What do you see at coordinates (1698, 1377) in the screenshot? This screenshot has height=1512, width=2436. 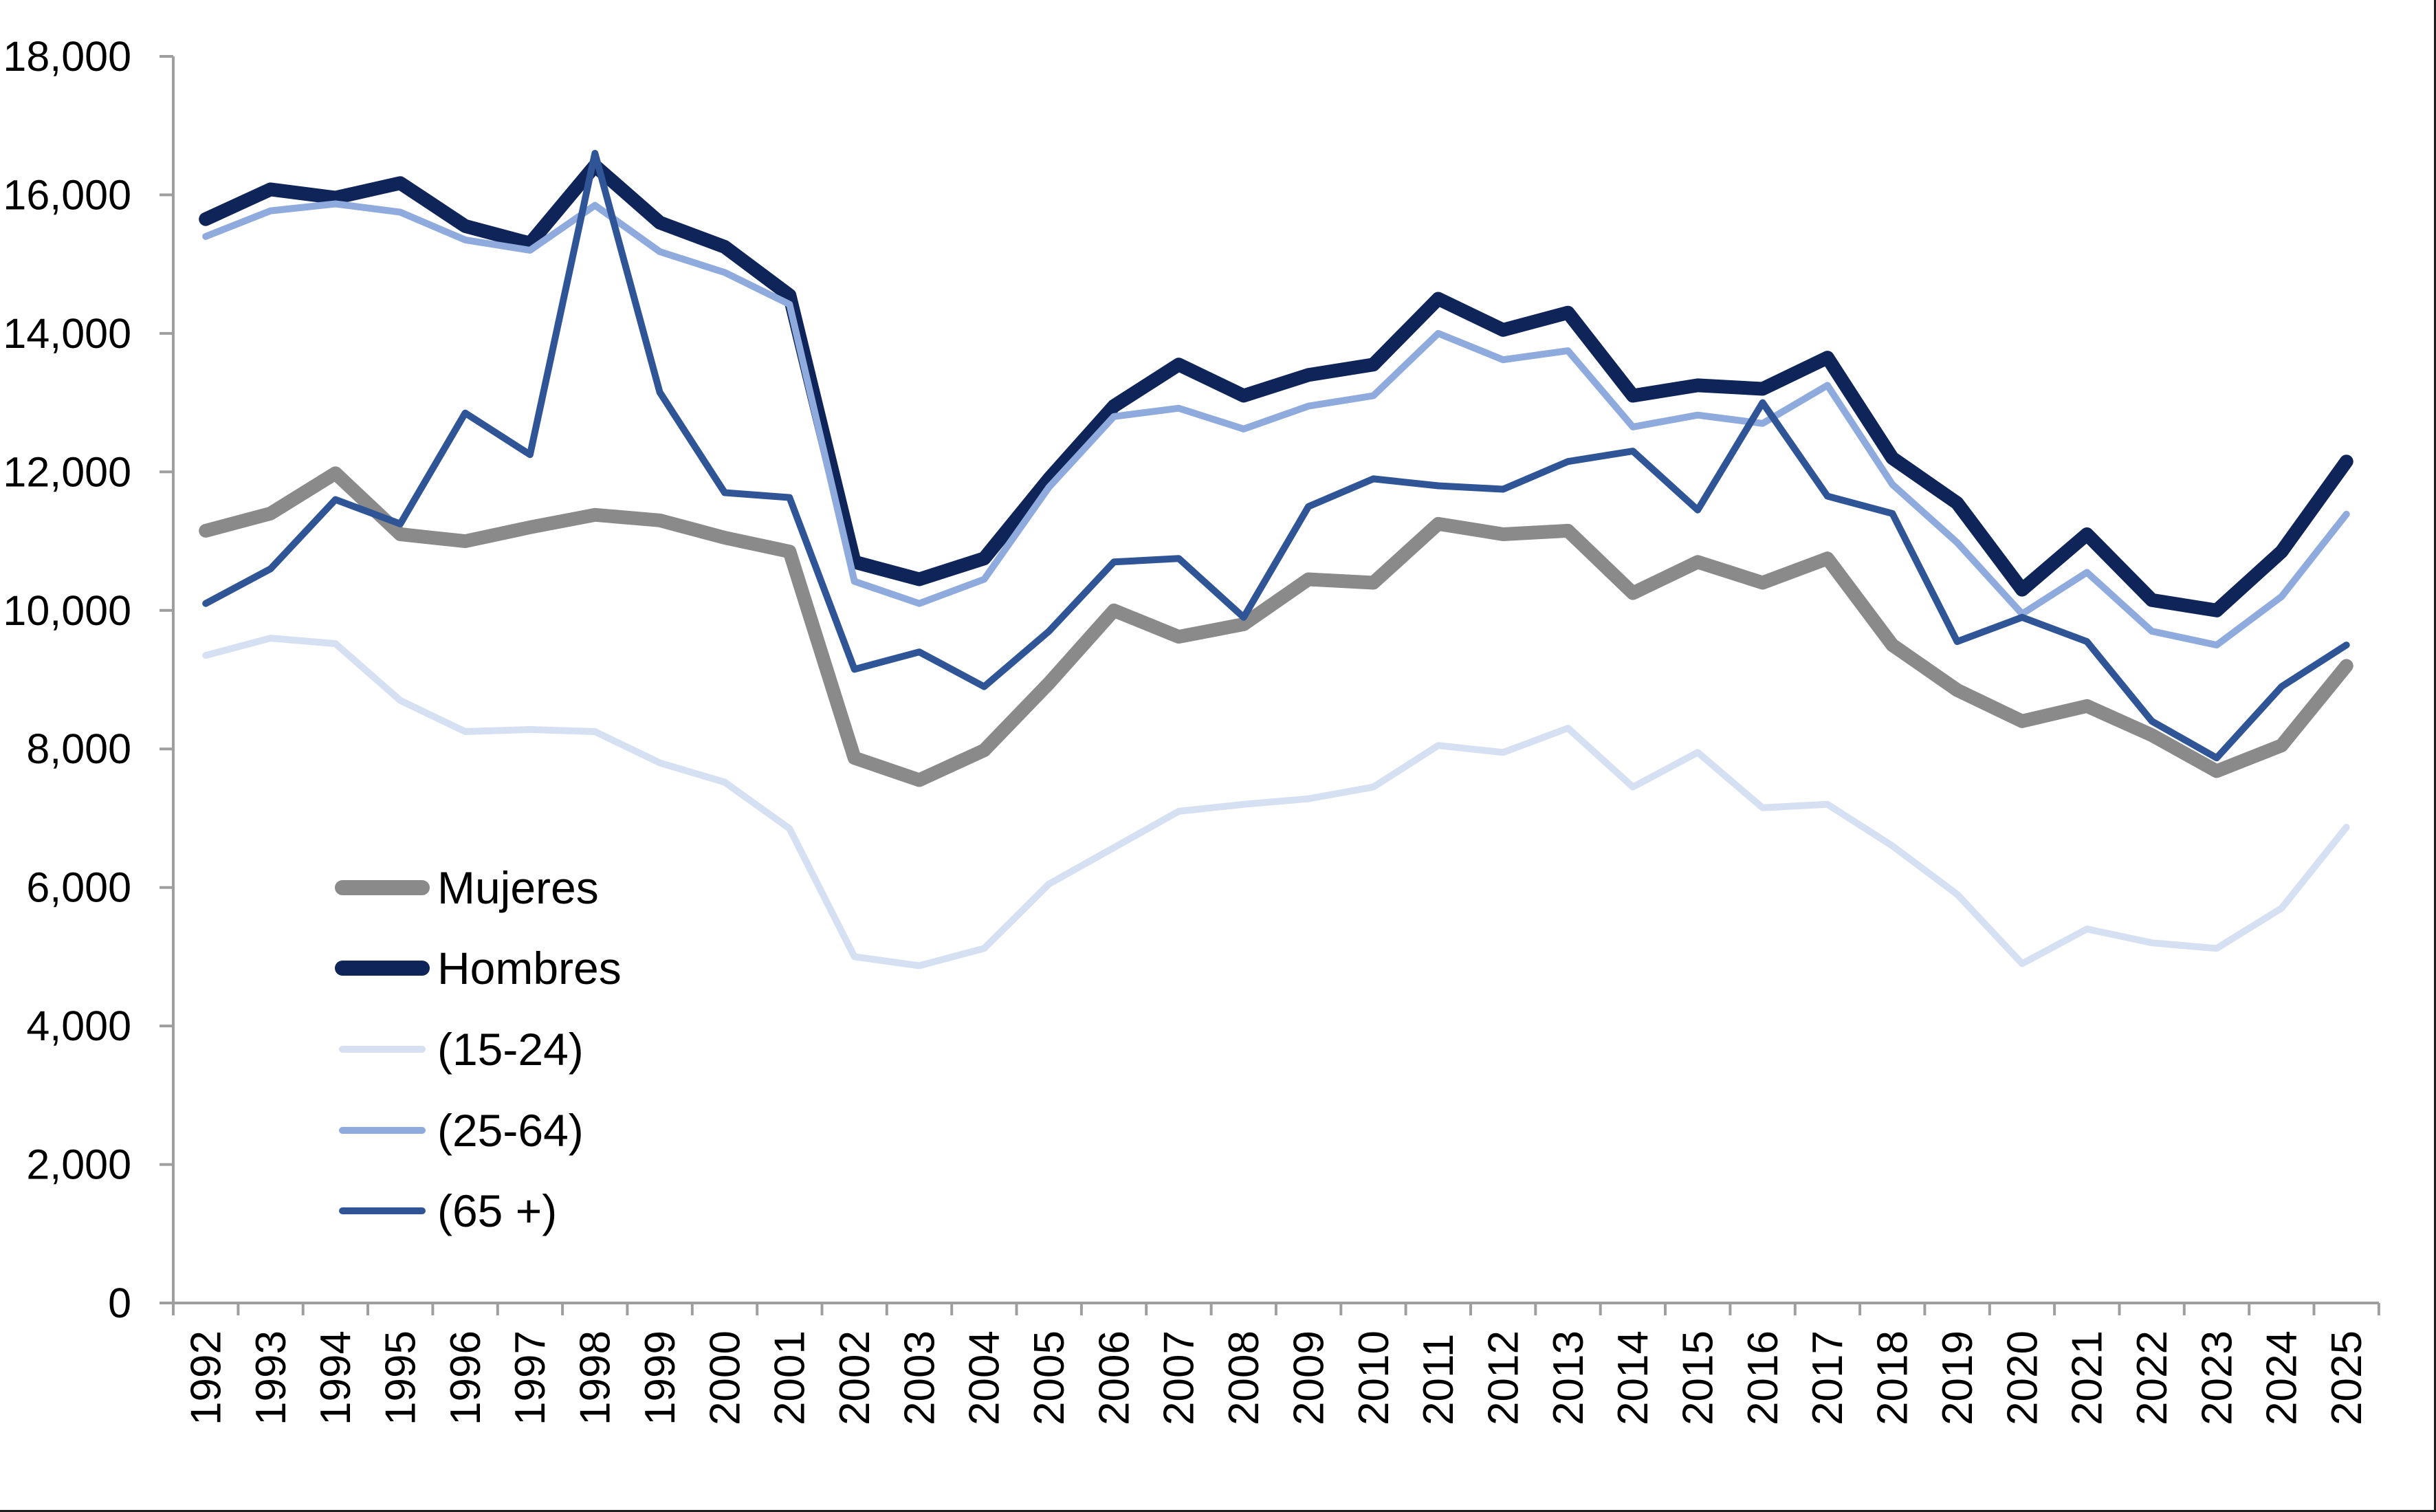 I see `svg-text: 2015` at bounding box center [1698, 1377].